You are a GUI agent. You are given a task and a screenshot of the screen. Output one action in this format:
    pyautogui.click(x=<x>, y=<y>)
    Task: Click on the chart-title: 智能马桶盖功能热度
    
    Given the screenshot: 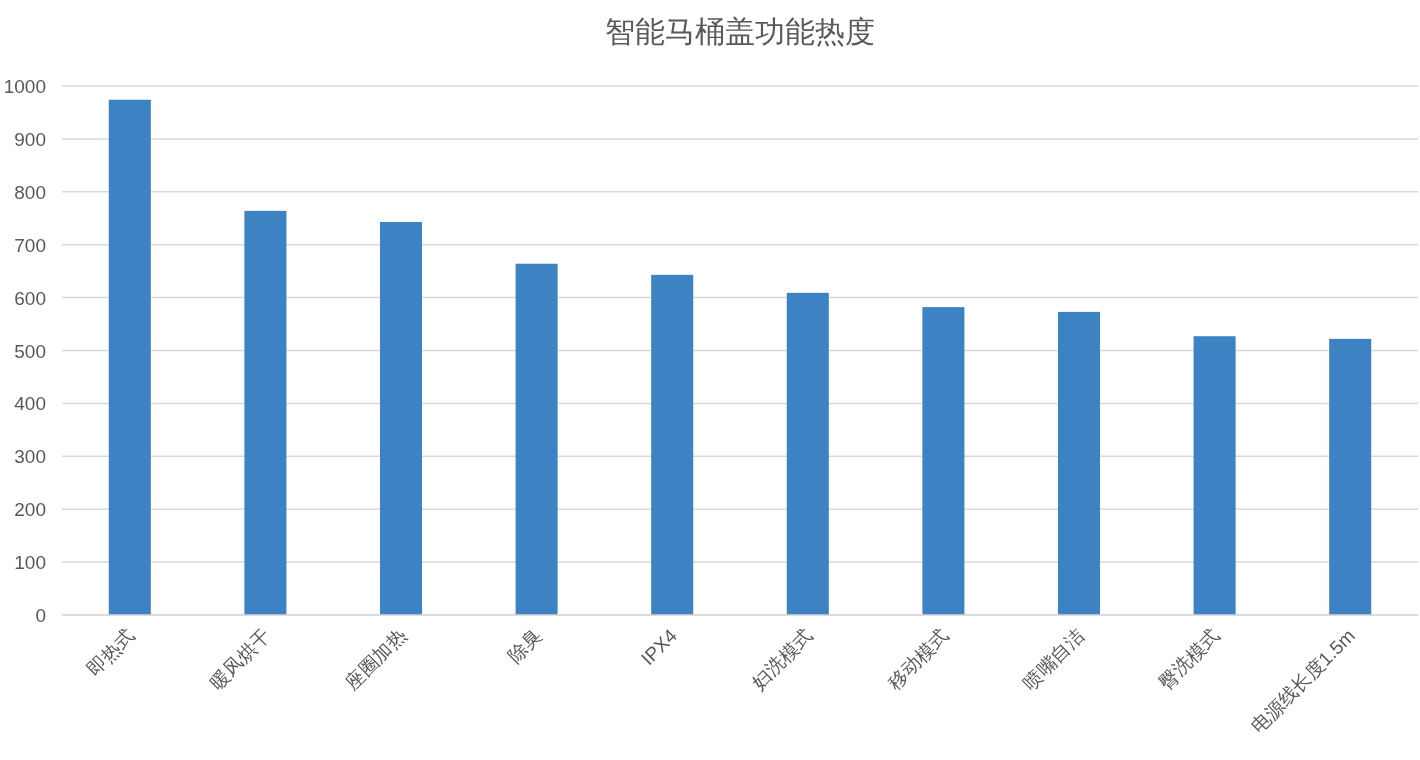 What is the action you would take?
    pyautogui.click(x=740, y=31)
    